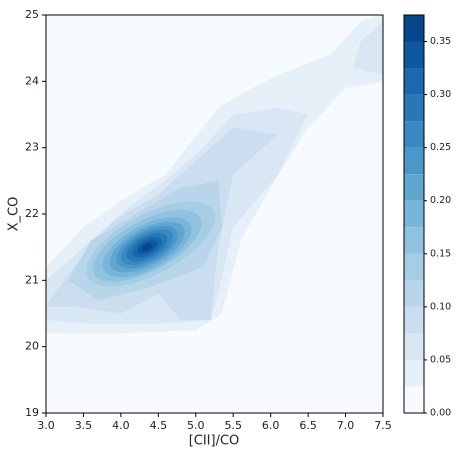 Image resolution: width=471 pixels, height=471 pixels. I want to click on y-tick-label: 24, so click(32, 80).